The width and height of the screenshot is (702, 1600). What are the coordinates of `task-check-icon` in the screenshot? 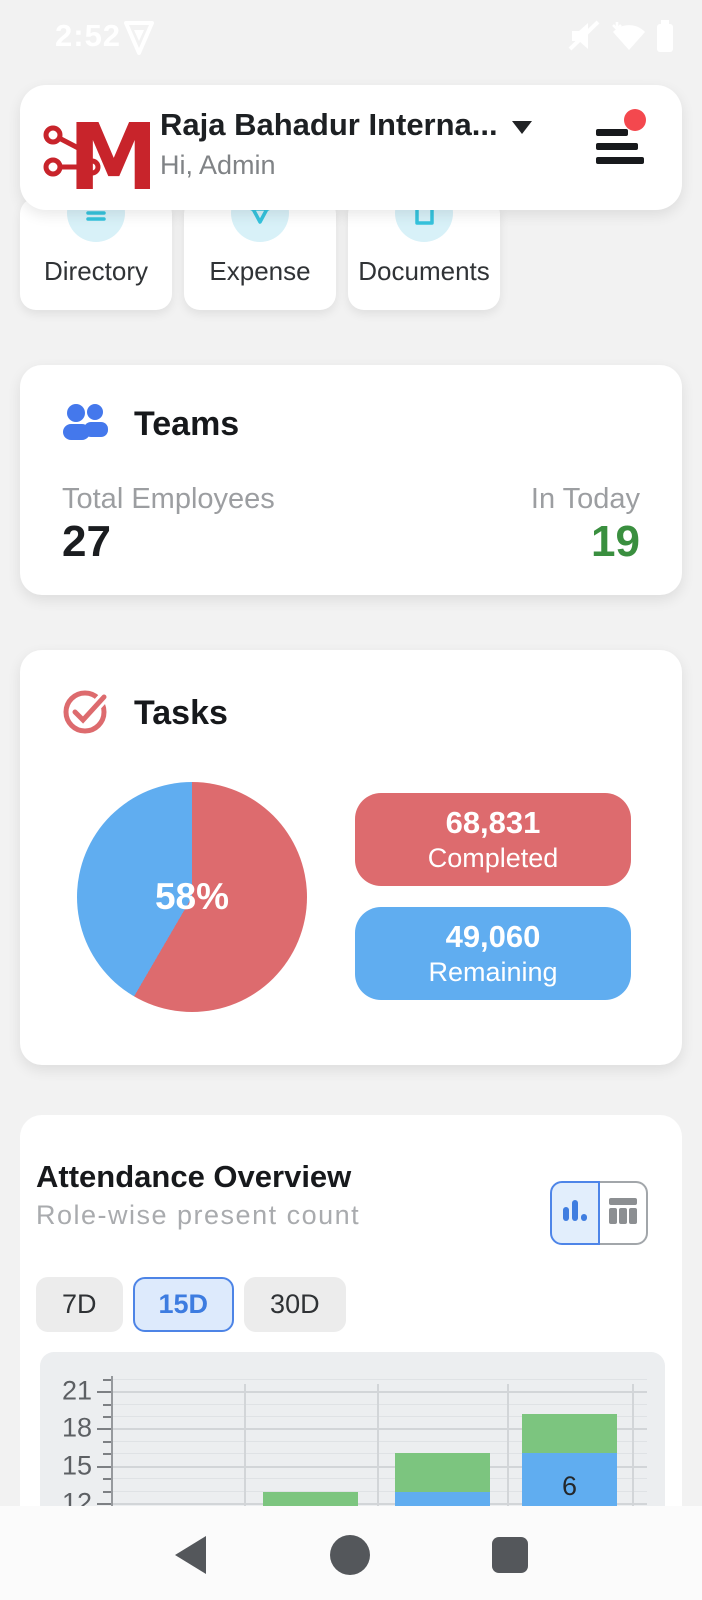 It's located at (87, 713).